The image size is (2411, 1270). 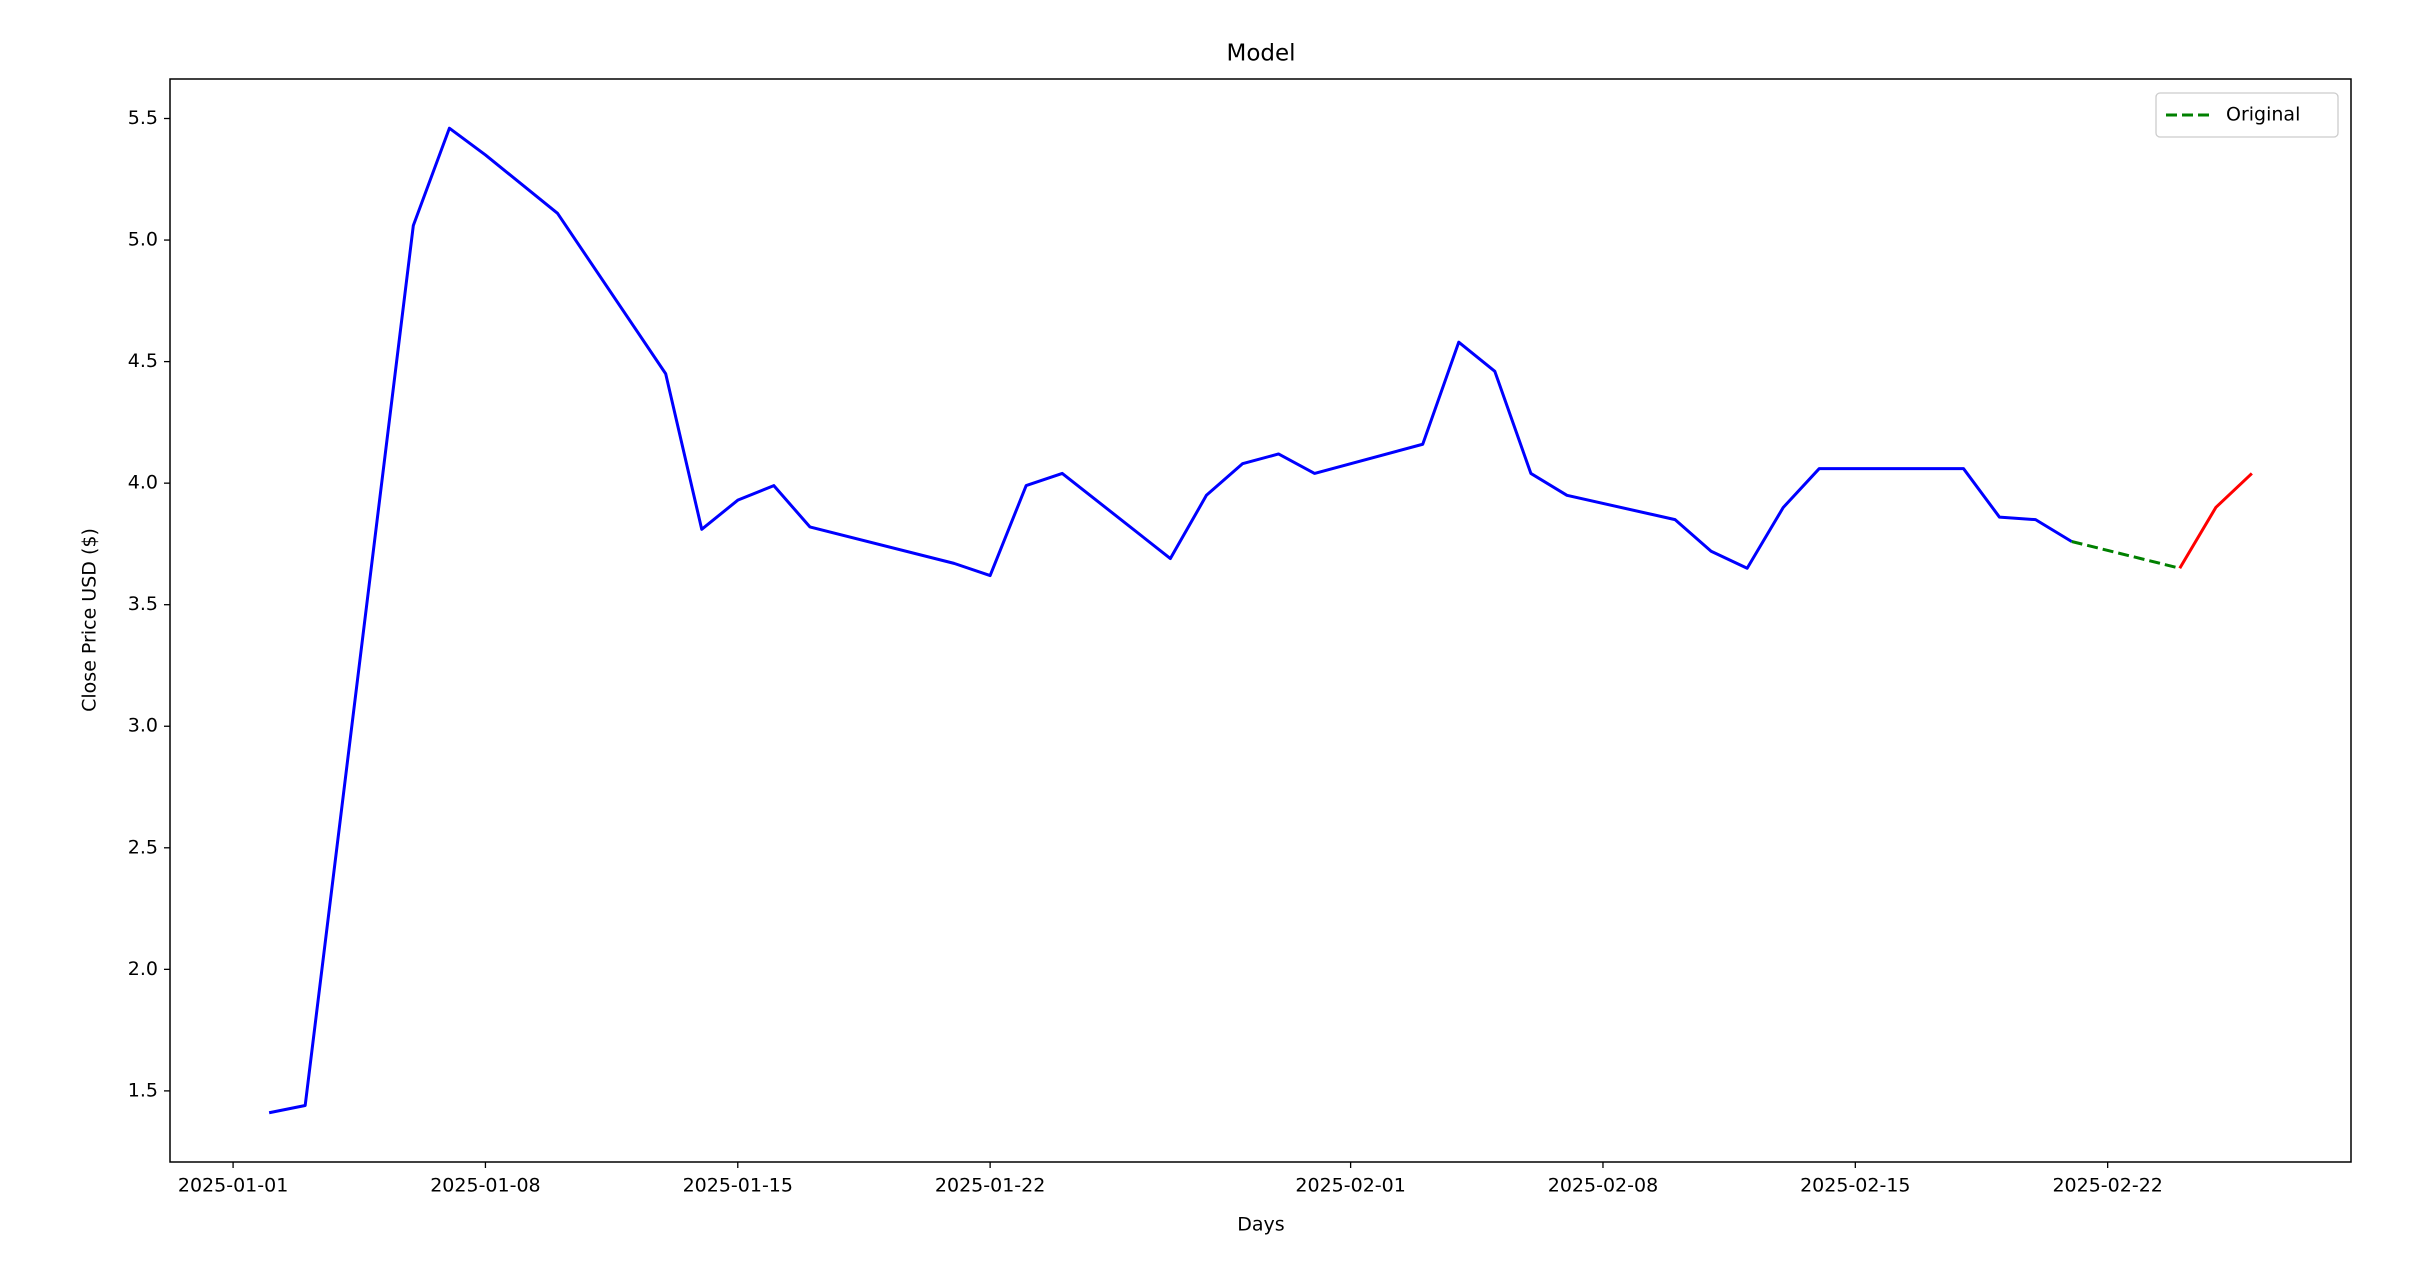 What do you see at coordinates (90, 620) in the screenshot?
I see `y-axis-label: Close Price USD ($)` at bounding box center [90, 620].